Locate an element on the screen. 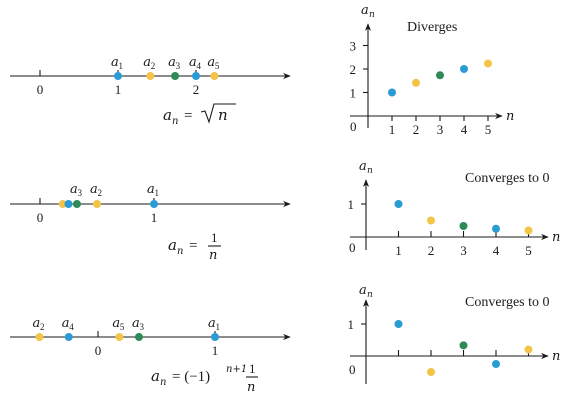 Image resolution: width=573 pixels, height=400 pixels. y-tick-label: 3 is located at coordinates (353, 46).